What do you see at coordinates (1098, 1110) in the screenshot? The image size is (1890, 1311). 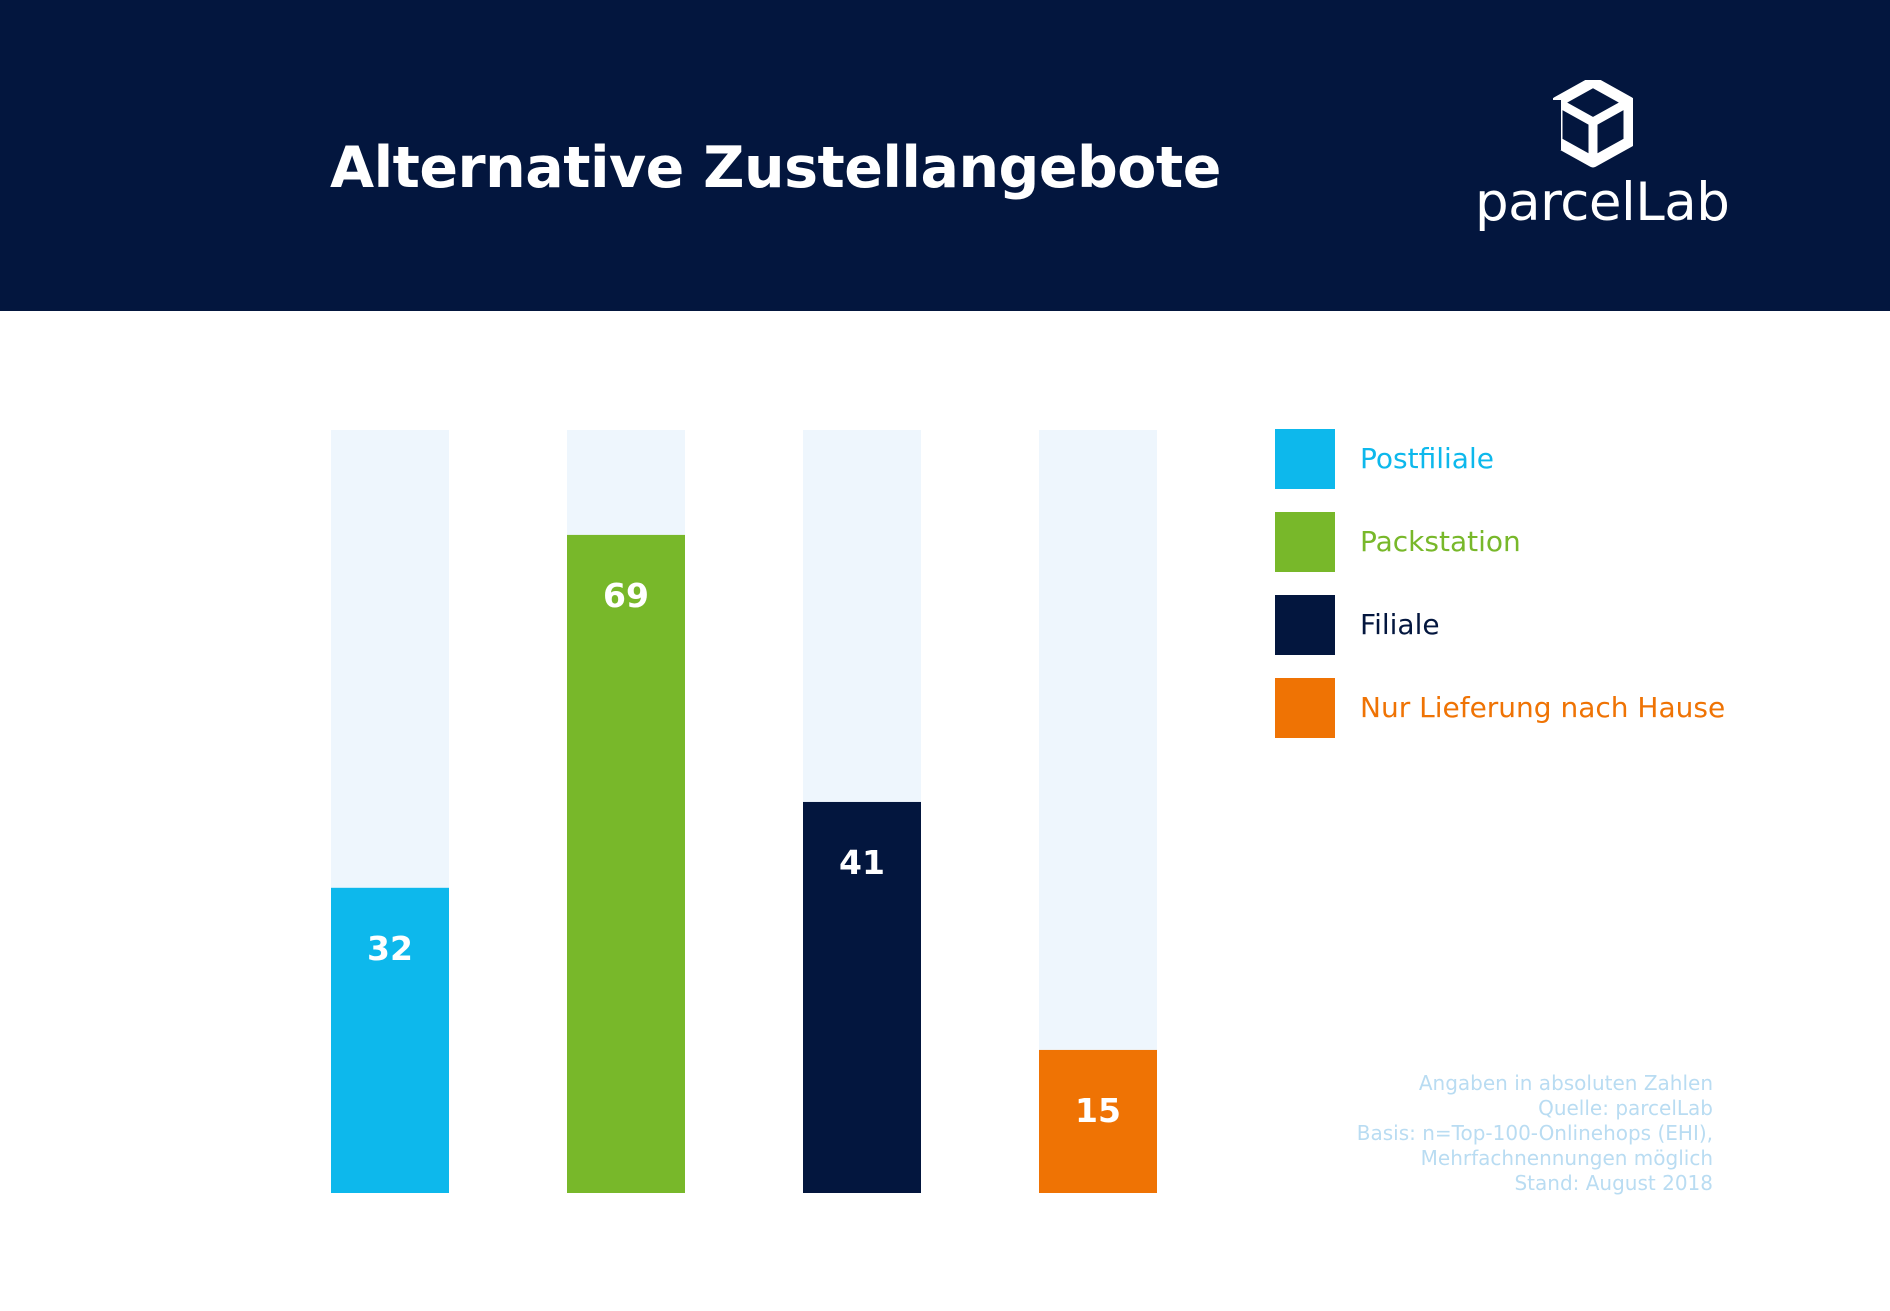 I see `bar-value-label: 15` at bounding box center [1098, 1110].